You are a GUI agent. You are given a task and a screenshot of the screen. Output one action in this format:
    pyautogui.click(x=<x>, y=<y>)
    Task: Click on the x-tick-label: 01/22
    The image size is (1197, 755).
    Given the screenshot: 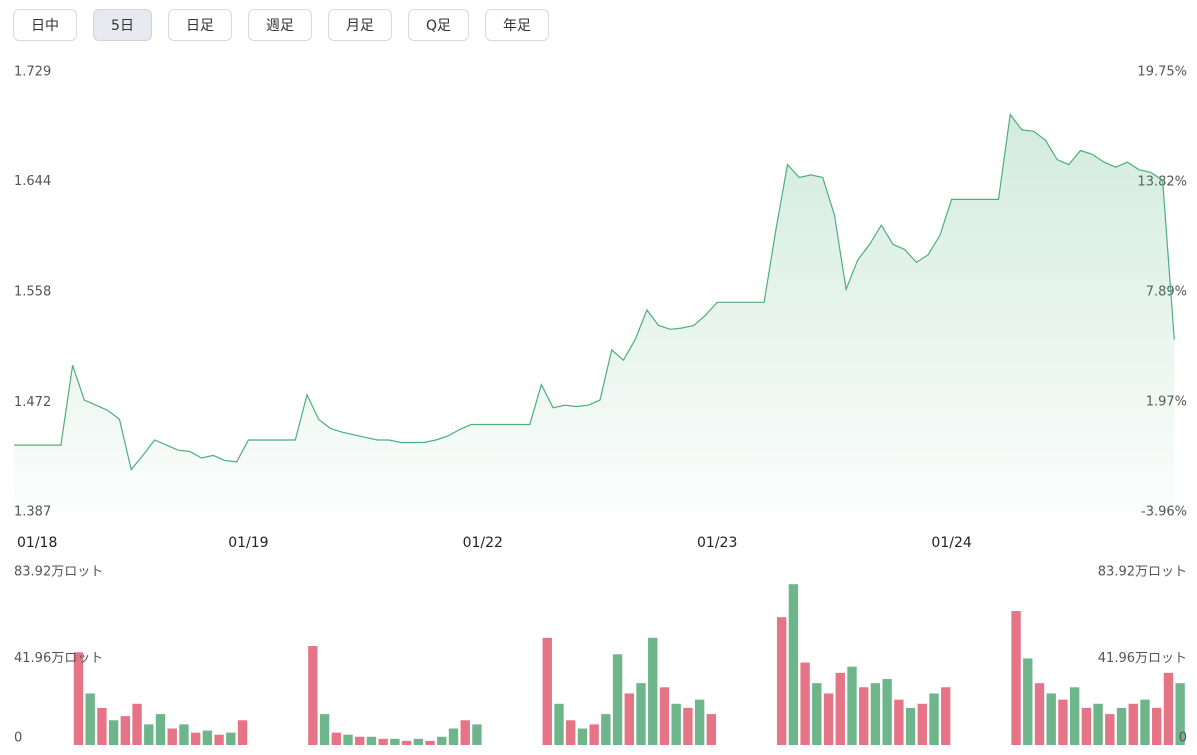 What is the action you would take?
    pyautogui.click(x=483, y=543)
    